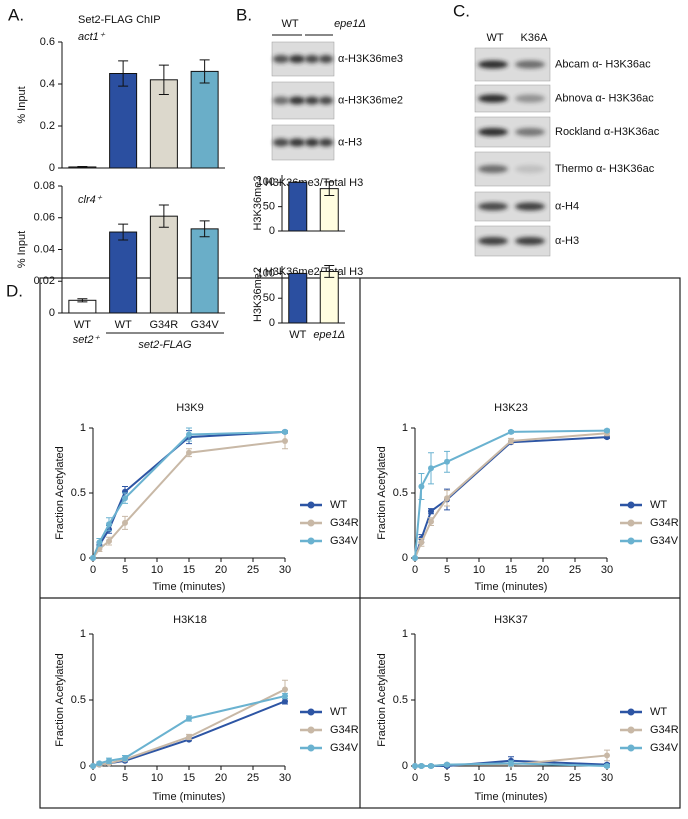 The image size is (688, 819). I want to click on x-tick-label: epe1Δ, so click(329, 335).